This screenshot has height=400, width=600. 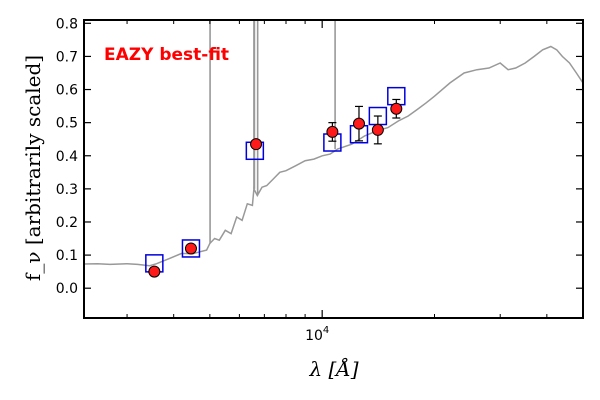 I want to click on x-axis-title-text: λ [Å], so click(x=333, y=368).